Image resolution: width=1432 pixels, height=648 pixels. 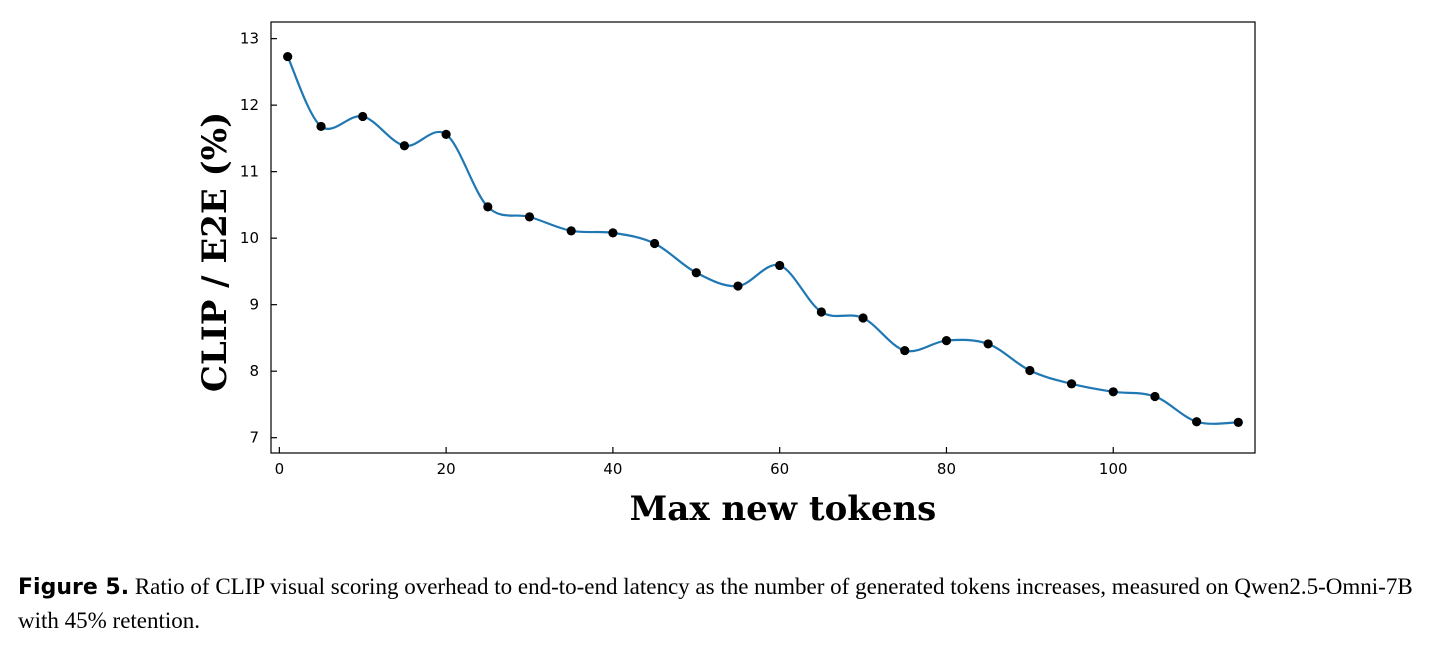 What do you see at coordinates (1113, 469) in the screenshot?
I see `x-tick-label: 100` at bounding box center [1113, 469].